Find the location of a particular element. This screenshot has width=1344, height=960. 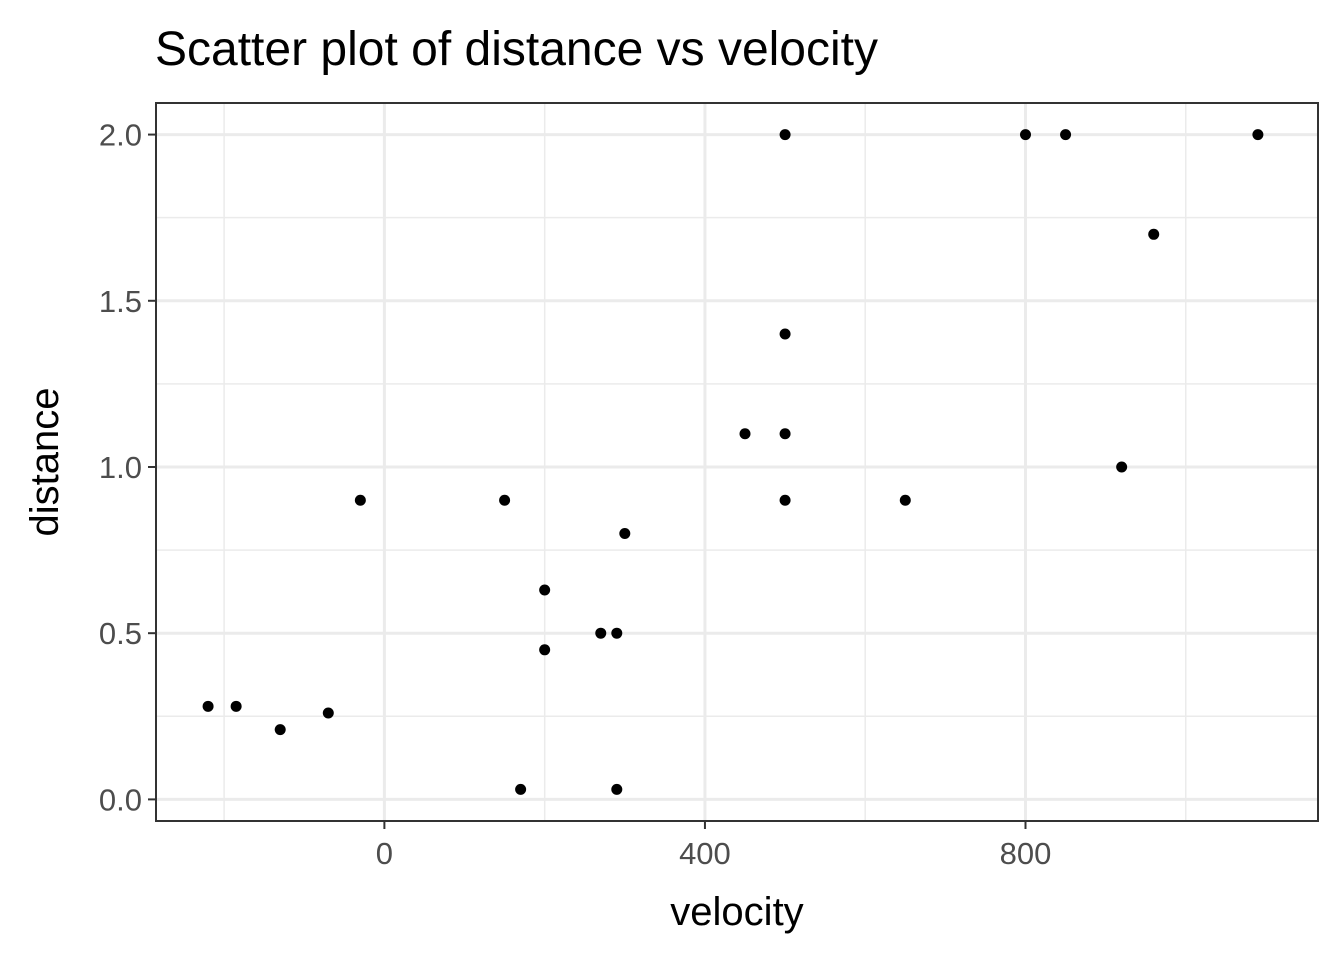

y-tick-label-1: 0.5 is located at coordinates (120, 633).